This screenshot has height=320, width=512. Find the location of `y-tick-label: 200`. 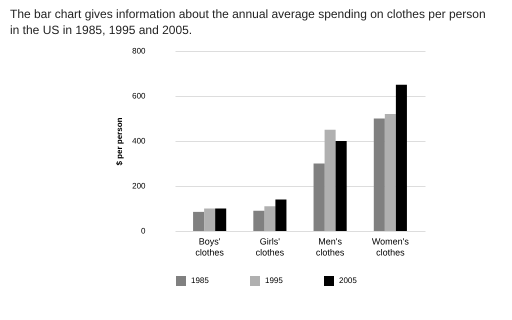

y-tick-label: 200 is located at coordinates (139, 186).